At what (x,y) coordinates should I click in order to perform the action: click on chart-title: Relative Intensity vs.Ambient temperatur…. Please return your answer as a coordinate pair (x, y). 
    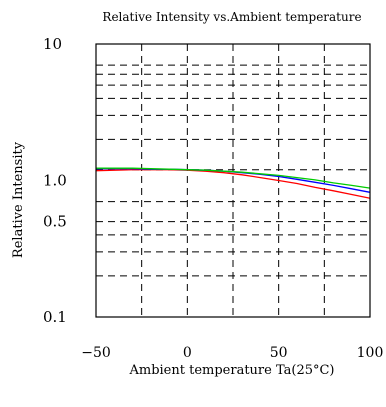
    Looking at the image, I should click on (231, 17).